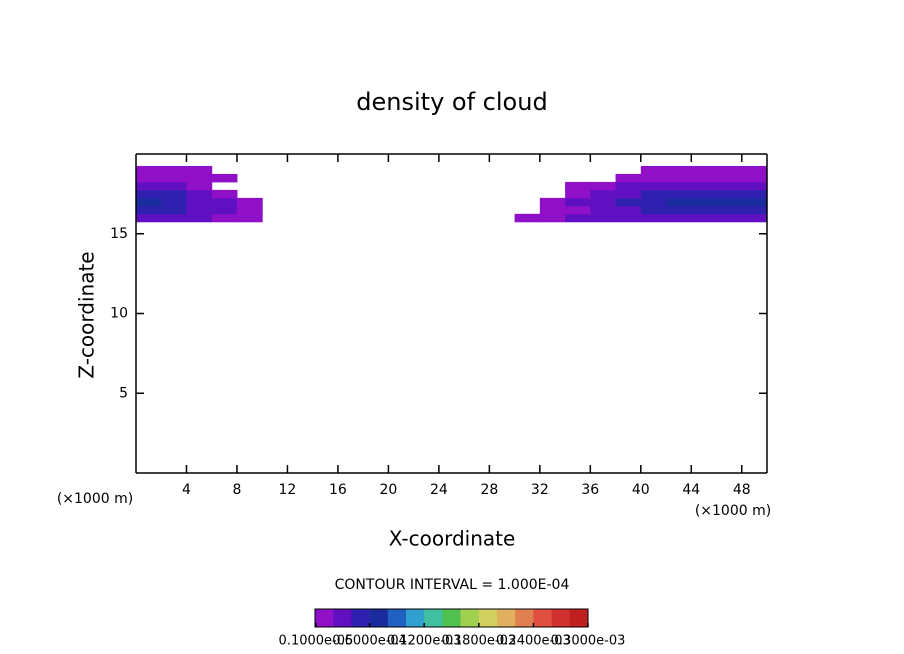 Image resolution: width=904 pixels, height=654 pixels. What do you see at coordinates (236, 490) in the screenshot?
I see `x-tick-label: 8` at bounding box center [236, 490].